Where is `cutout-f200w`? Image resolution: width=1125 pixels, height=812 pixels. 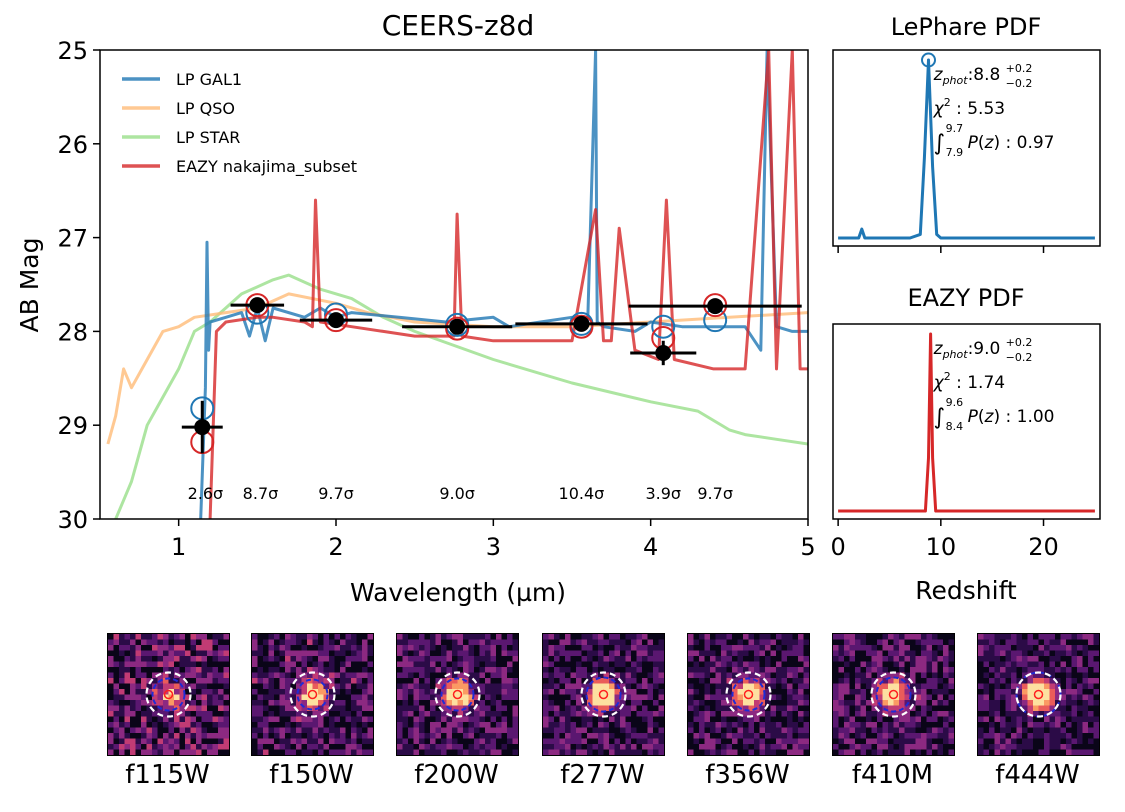
cutout-f200w is located at coordinates (457, 694).